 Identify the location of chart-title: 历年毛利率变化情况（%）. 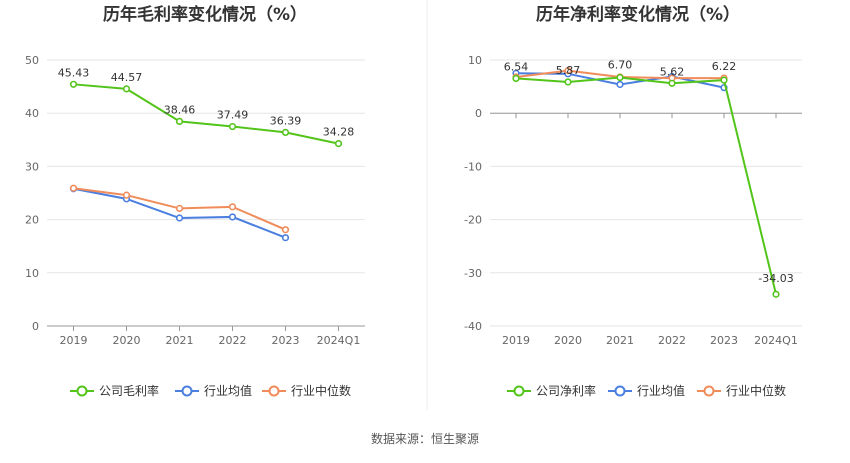
(205, 14).